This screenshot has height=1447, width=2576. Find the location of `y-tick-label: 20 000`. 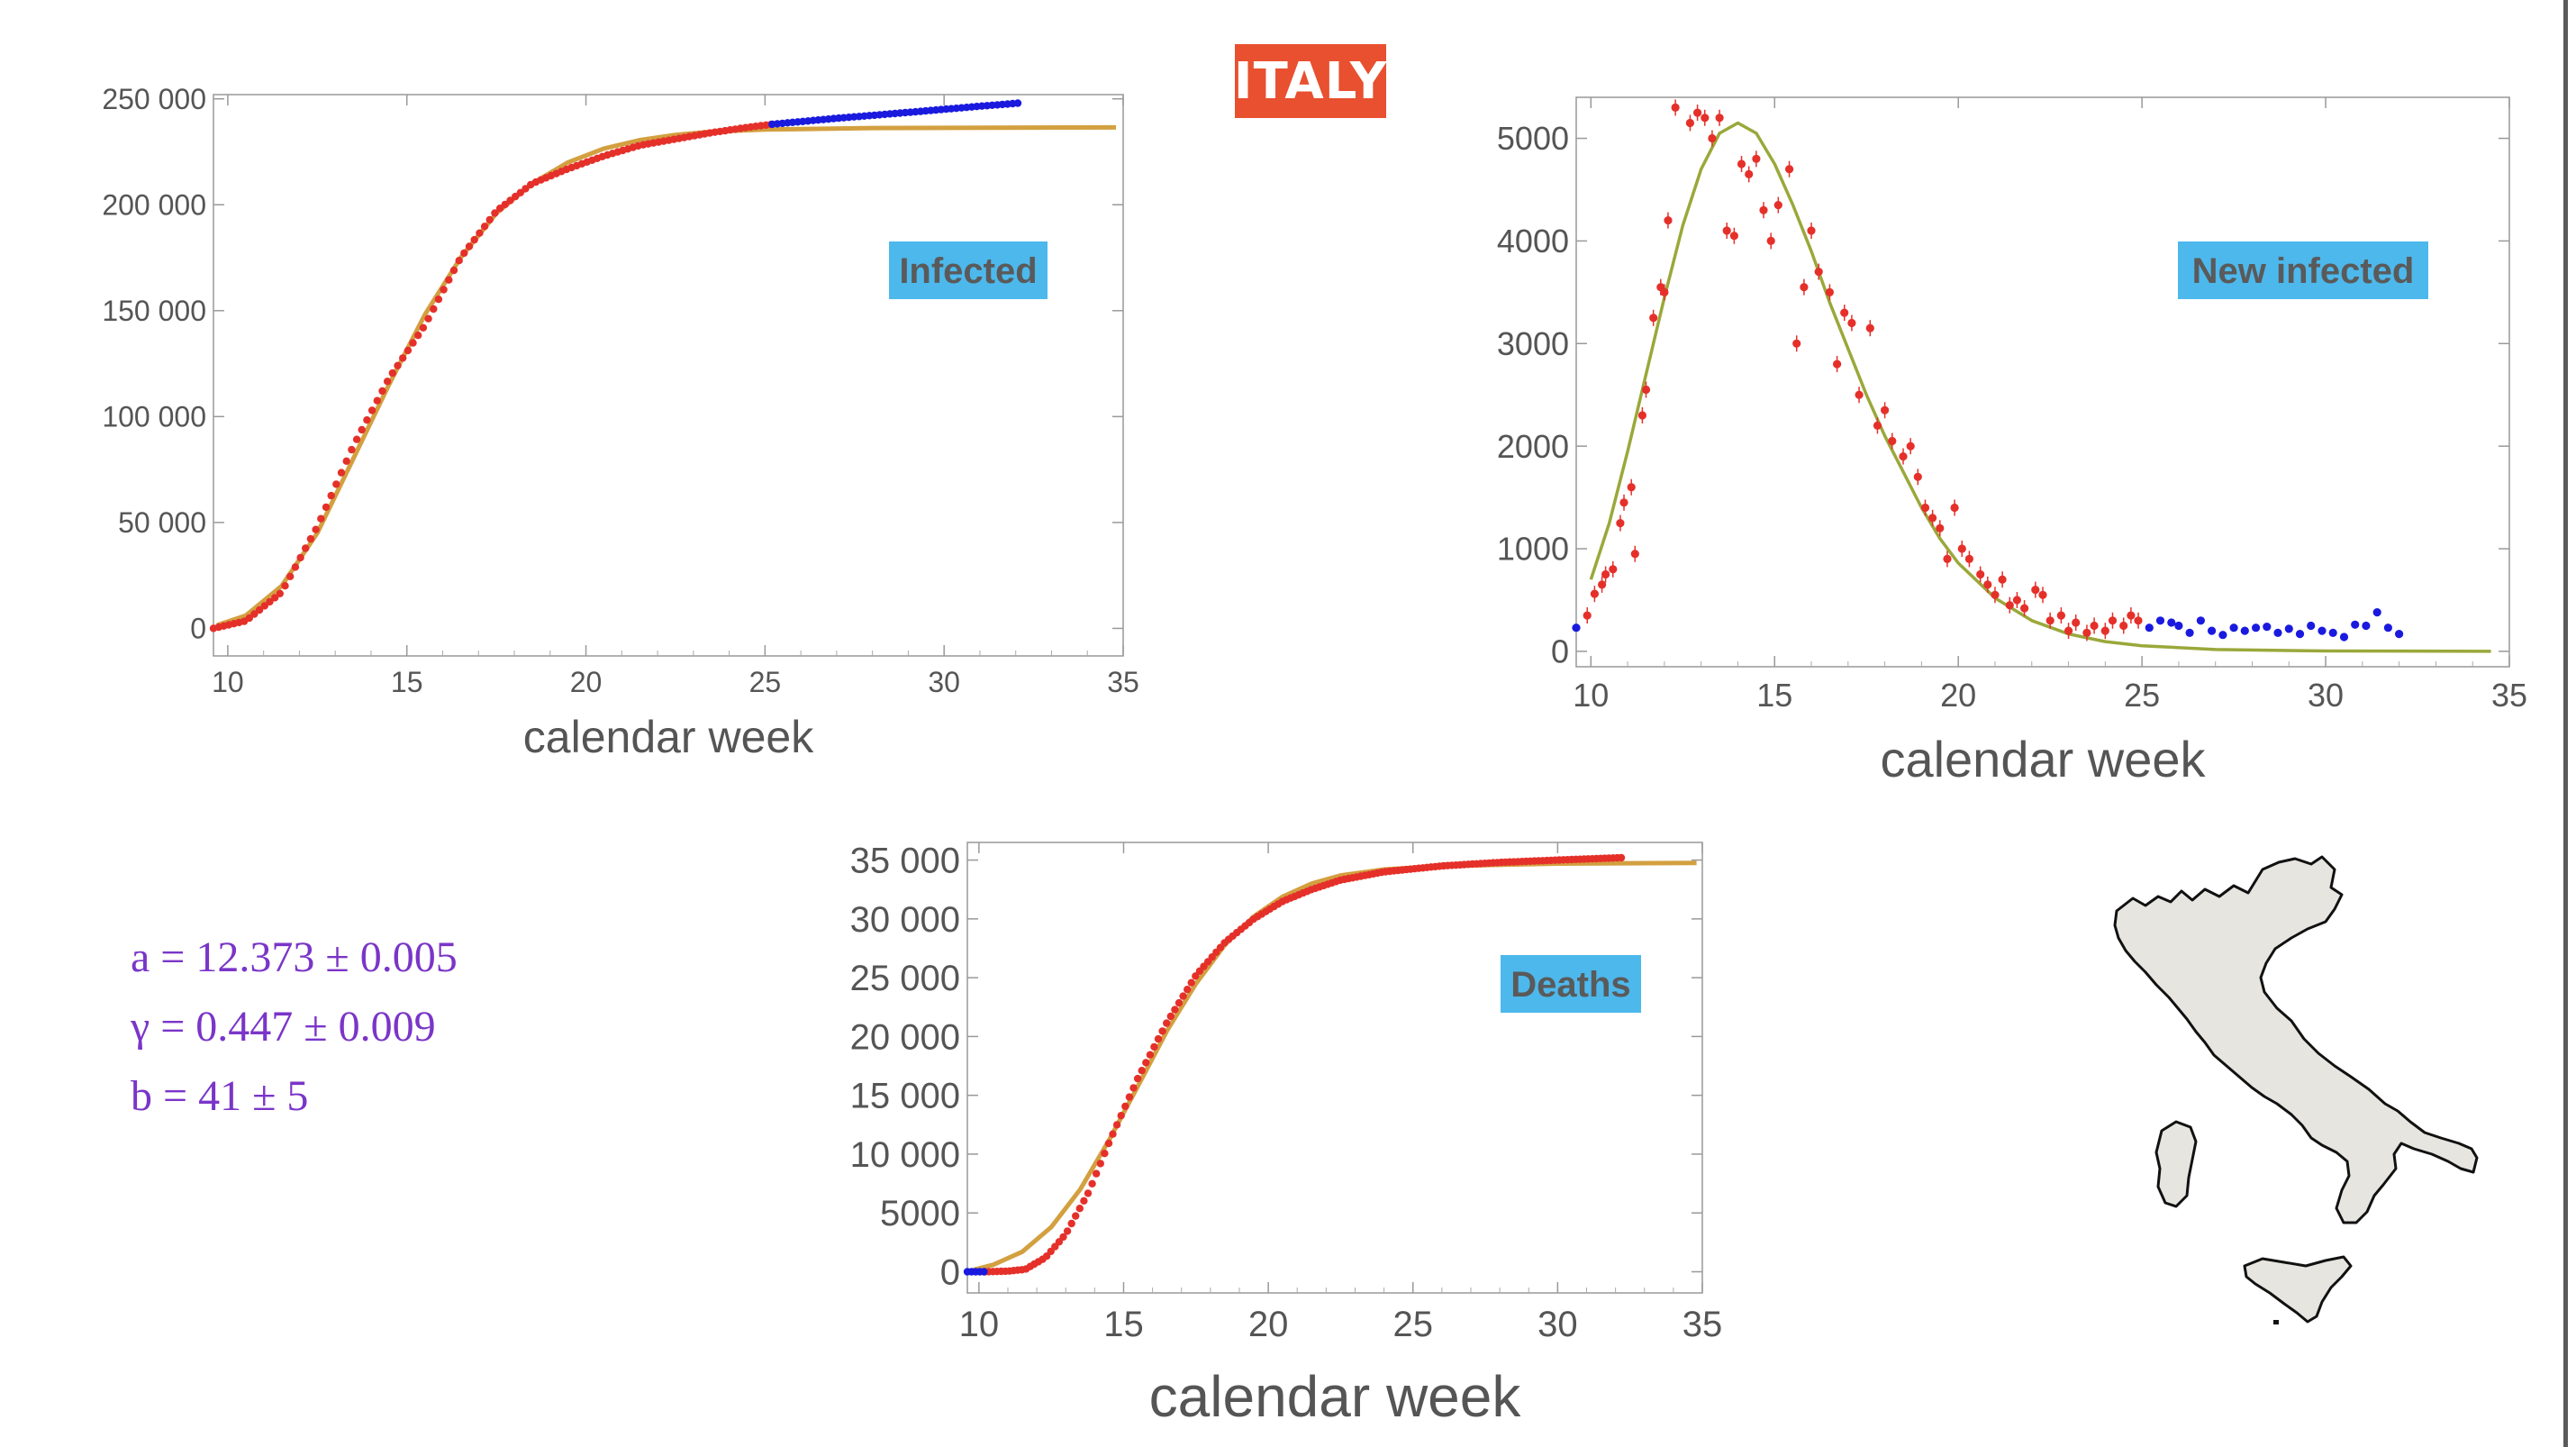

y-tick-label: 20 000 is located at coordinates (905, 1037).